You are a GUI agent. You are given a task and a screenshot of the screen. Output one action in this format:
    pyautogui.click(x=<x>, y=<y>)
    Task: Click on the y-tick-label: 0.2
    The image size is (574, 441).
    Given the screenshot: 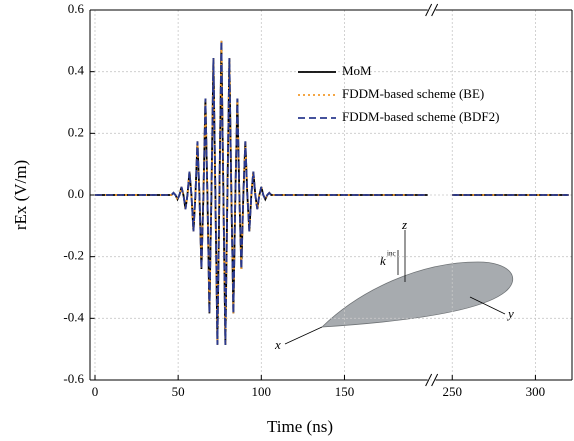 What is the action you would take?
    pyautogui.click(x=76, y=131)
    